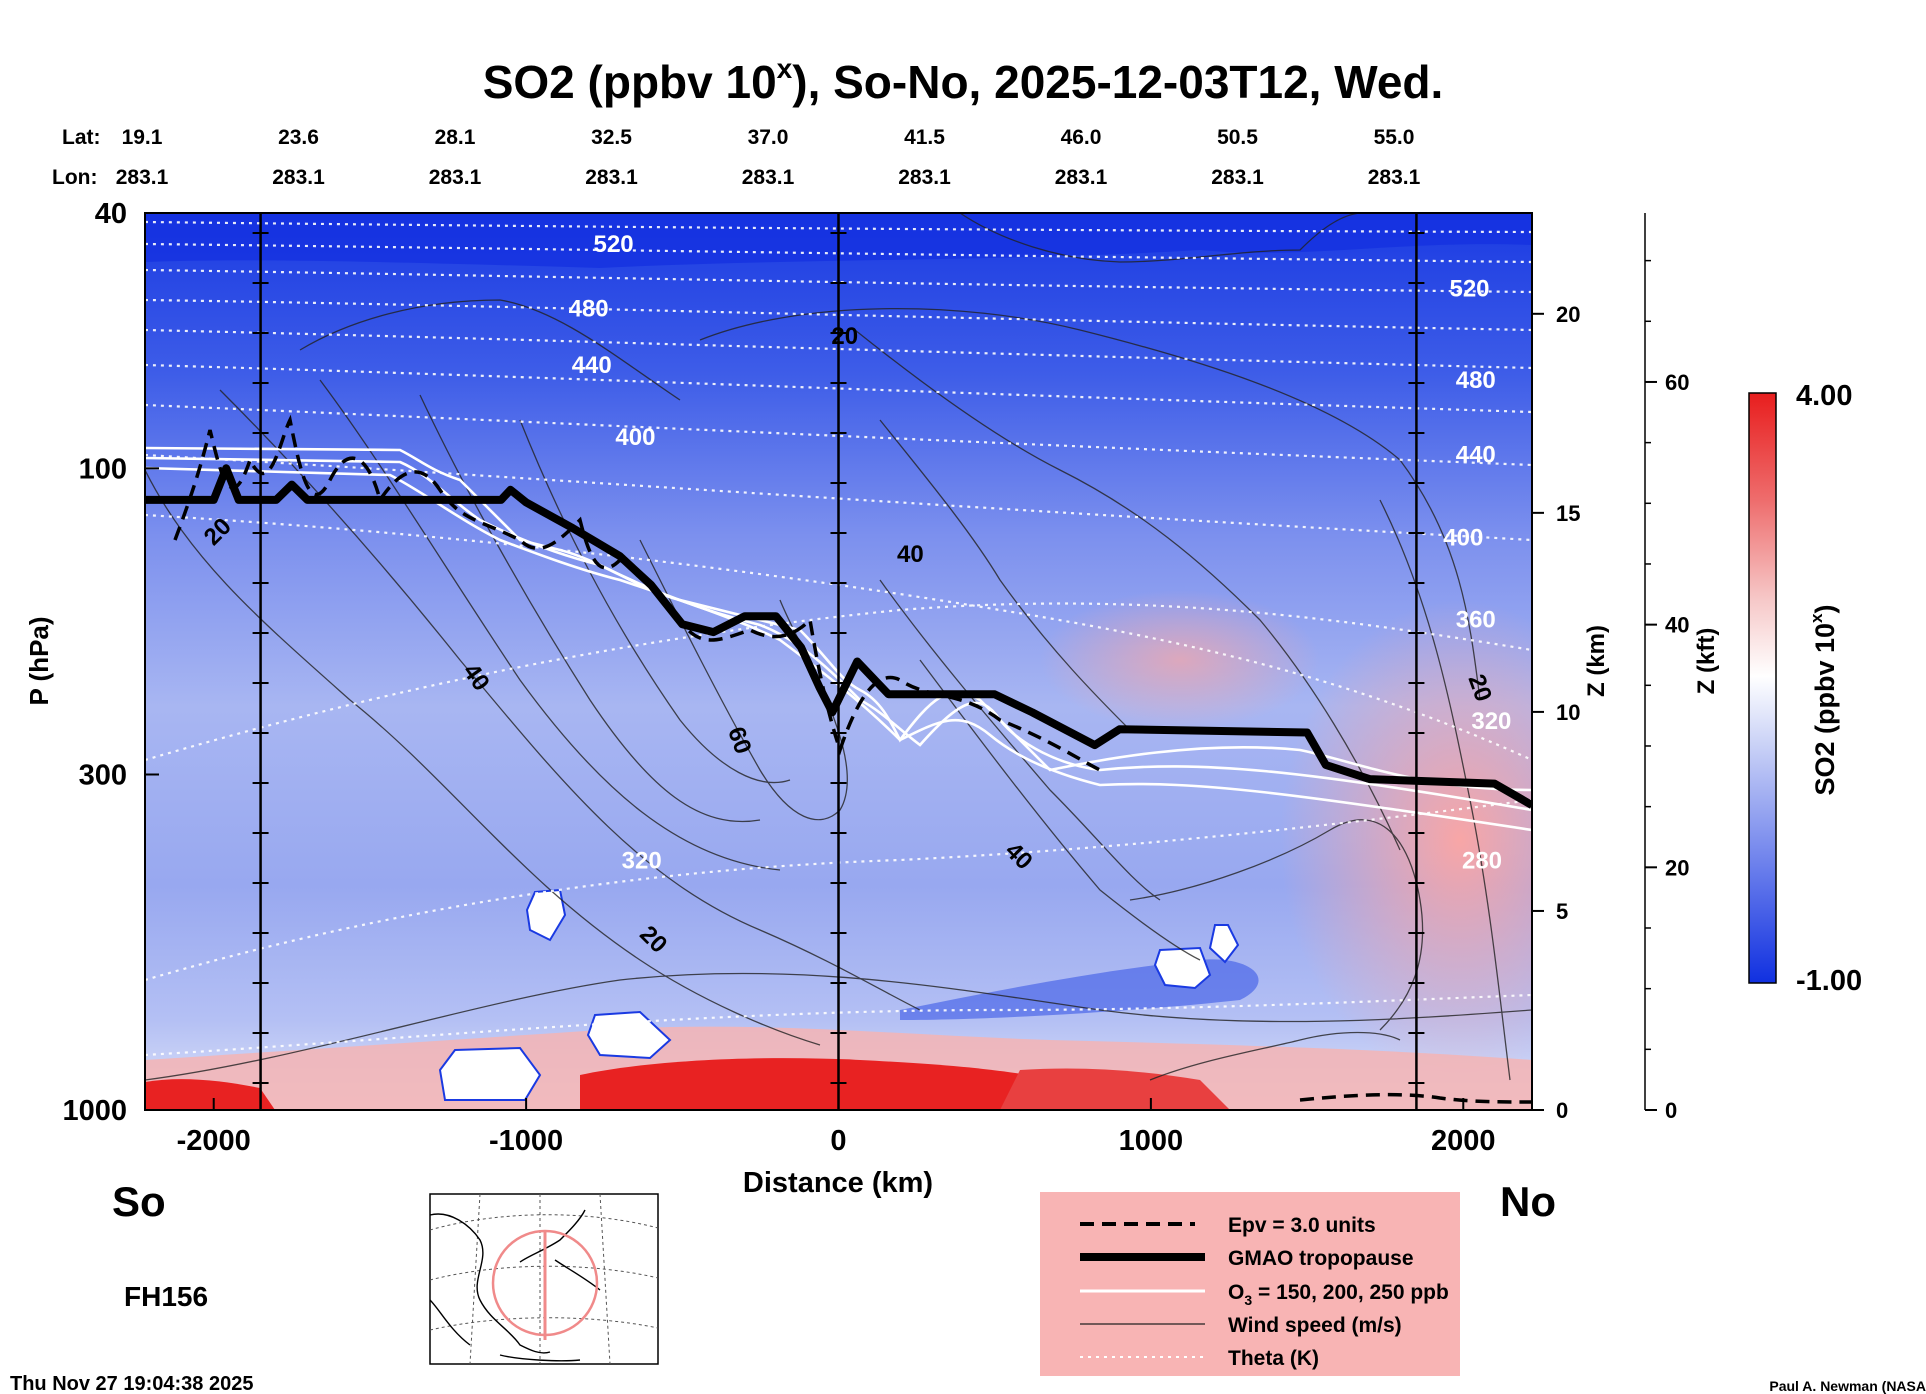 This screenshot has width=1926, height=1394. Describe the element at coordinates (1677, 382) in the screenshot. I see `z-kft-tick-label: 60` at that location.